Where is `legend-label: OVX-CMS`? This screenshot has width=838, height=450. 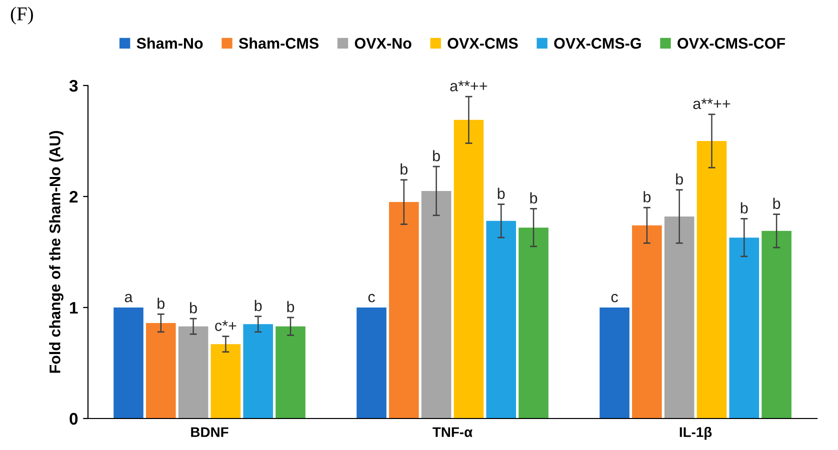 legend-label: OVX-CMS is located at coordinates (483, 43).